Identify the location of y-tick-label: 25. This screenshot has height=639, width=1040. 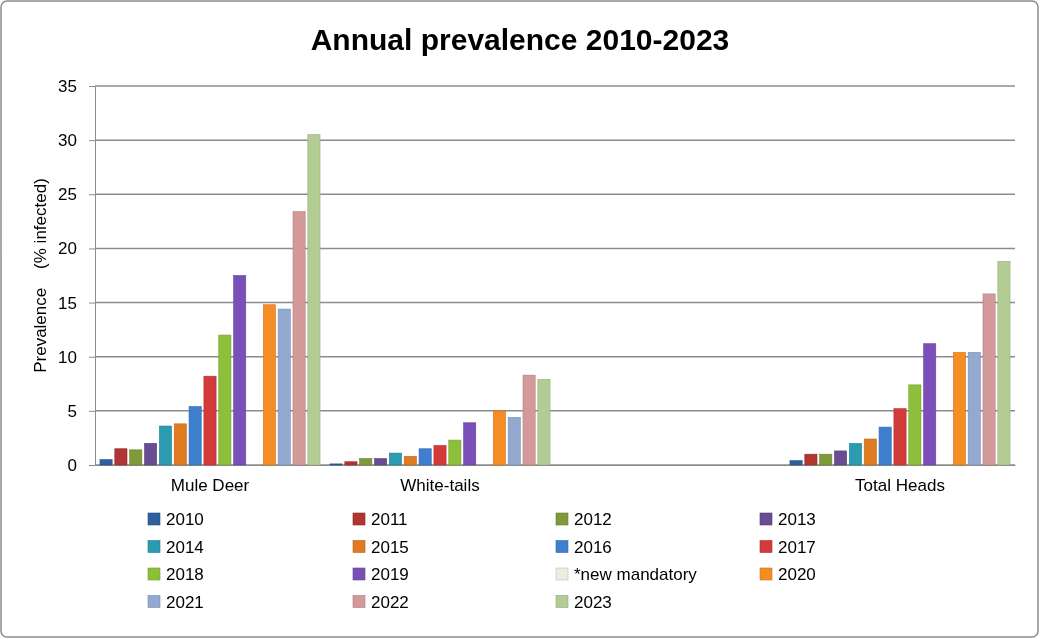
(67, 195).